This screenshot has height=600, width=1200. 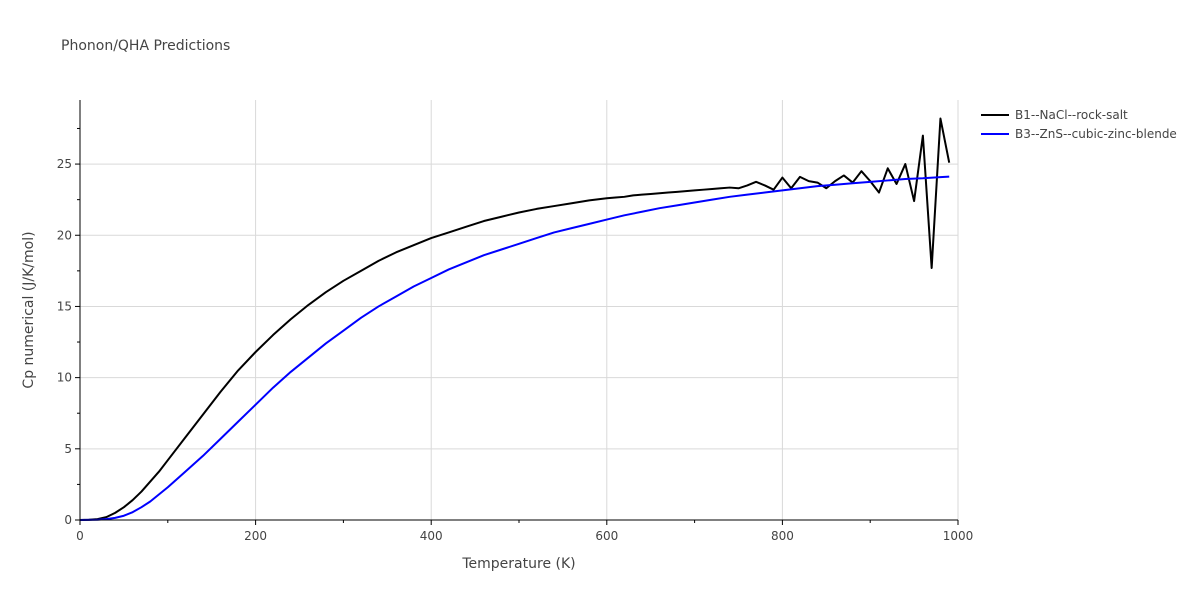 What do you see at coordinates (145, 46) in the screenshot?
I see `chart-title: Phonon/QHA Predictions` at bounding box center [145, 46].